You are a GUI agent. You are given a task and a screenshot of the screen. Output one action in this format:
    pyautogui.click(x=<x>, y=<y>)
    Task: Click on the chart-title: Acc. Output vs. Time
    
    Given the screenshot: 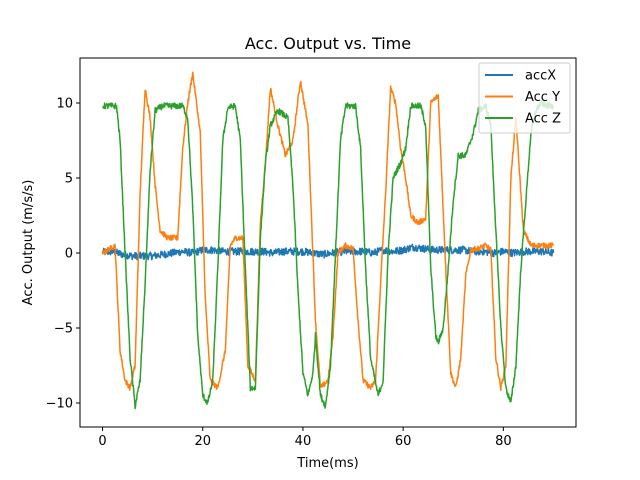 What is the action you would take?
    pyautogui.click(x=328, y=43)
    